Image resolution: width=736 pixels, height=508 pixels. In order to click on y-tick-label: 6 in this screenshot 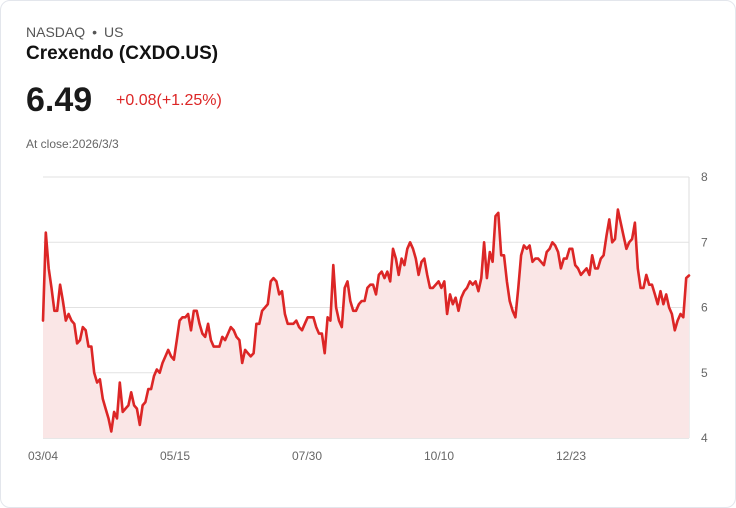, I will do `click(704, 308)`.